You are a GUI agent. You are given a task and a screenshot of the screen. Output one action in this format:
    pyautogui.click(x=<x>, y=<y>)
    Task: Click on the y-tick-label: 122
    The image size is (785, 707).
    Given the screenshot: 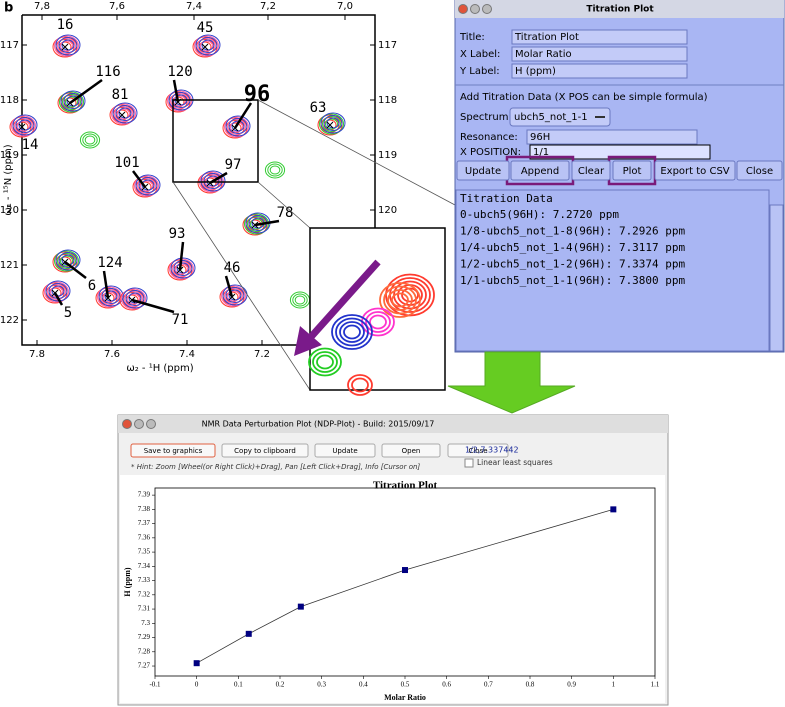 What is the action you would take?
    pyautogui.click(x=9, y=320)
    